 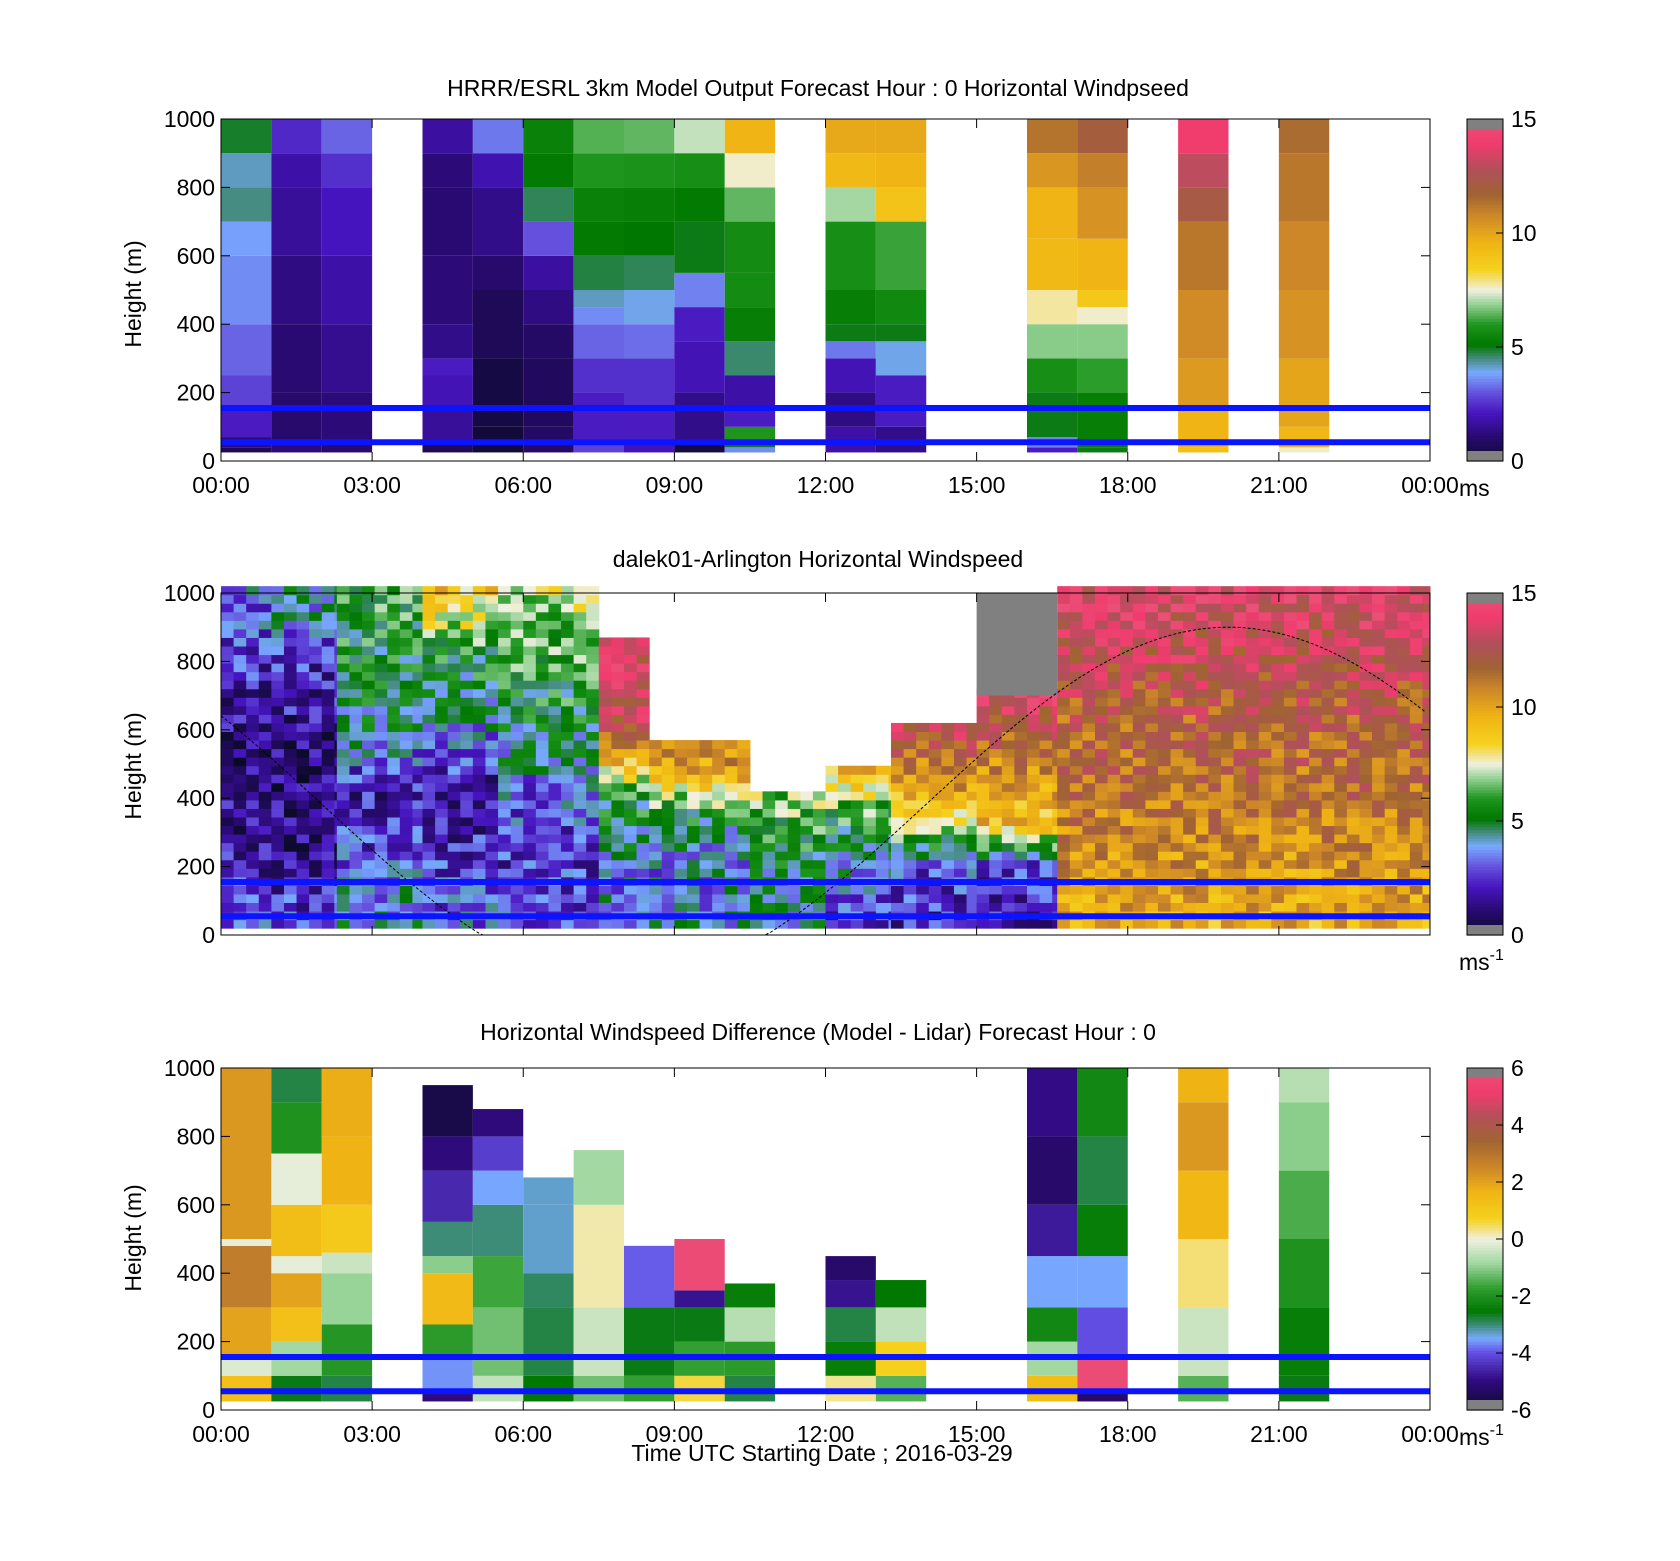 I want to click on x-tick-label: 06:00, so click(x=523, y=1434).